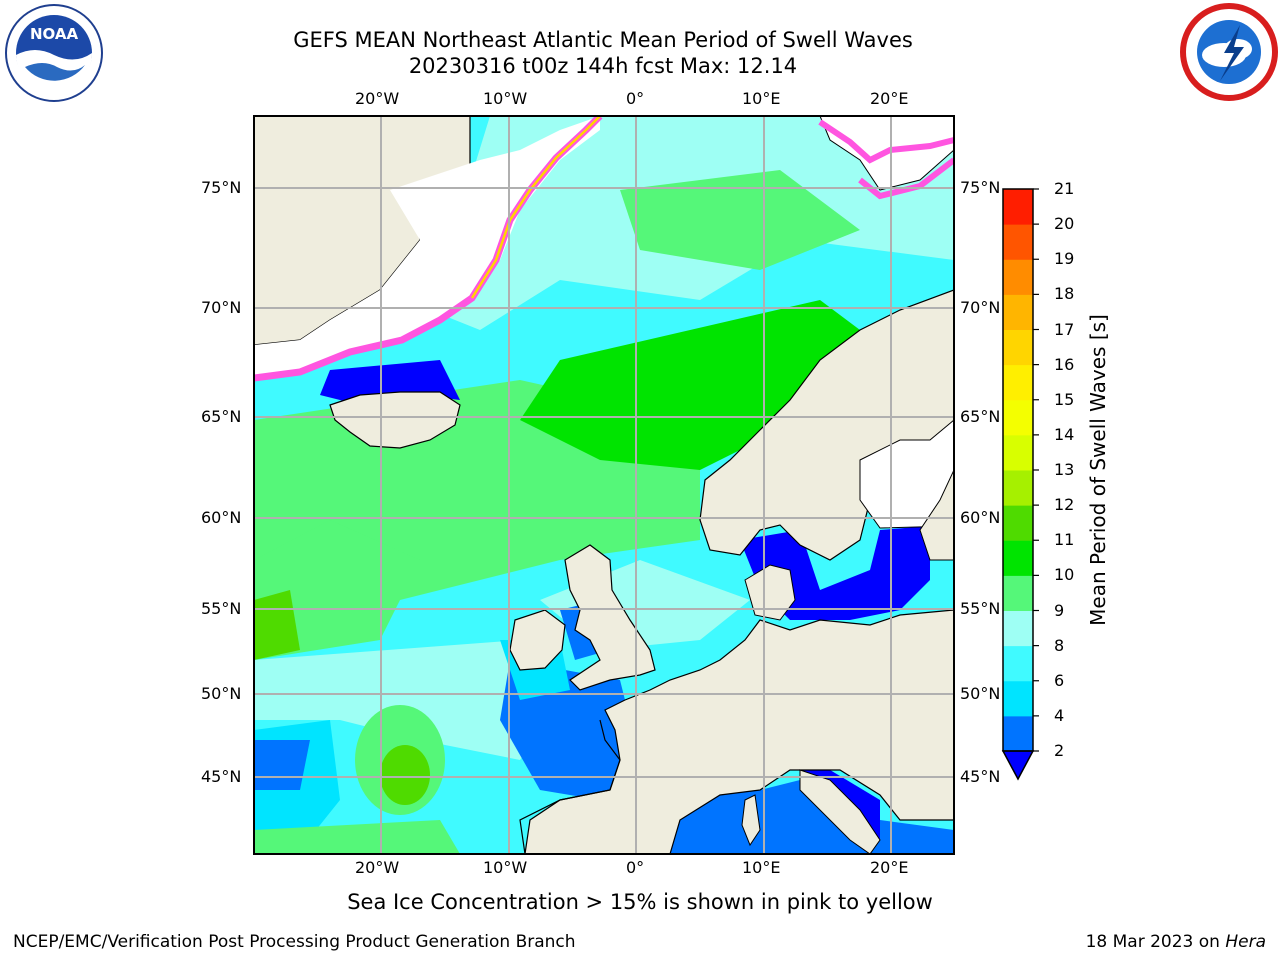 The width and height of the screenshot is (1280, 960). What do you see at coordinates (980, 608) in the screenshot?
I see `lat-label-right-55n: 55°N` at bounding box center [980, 608].